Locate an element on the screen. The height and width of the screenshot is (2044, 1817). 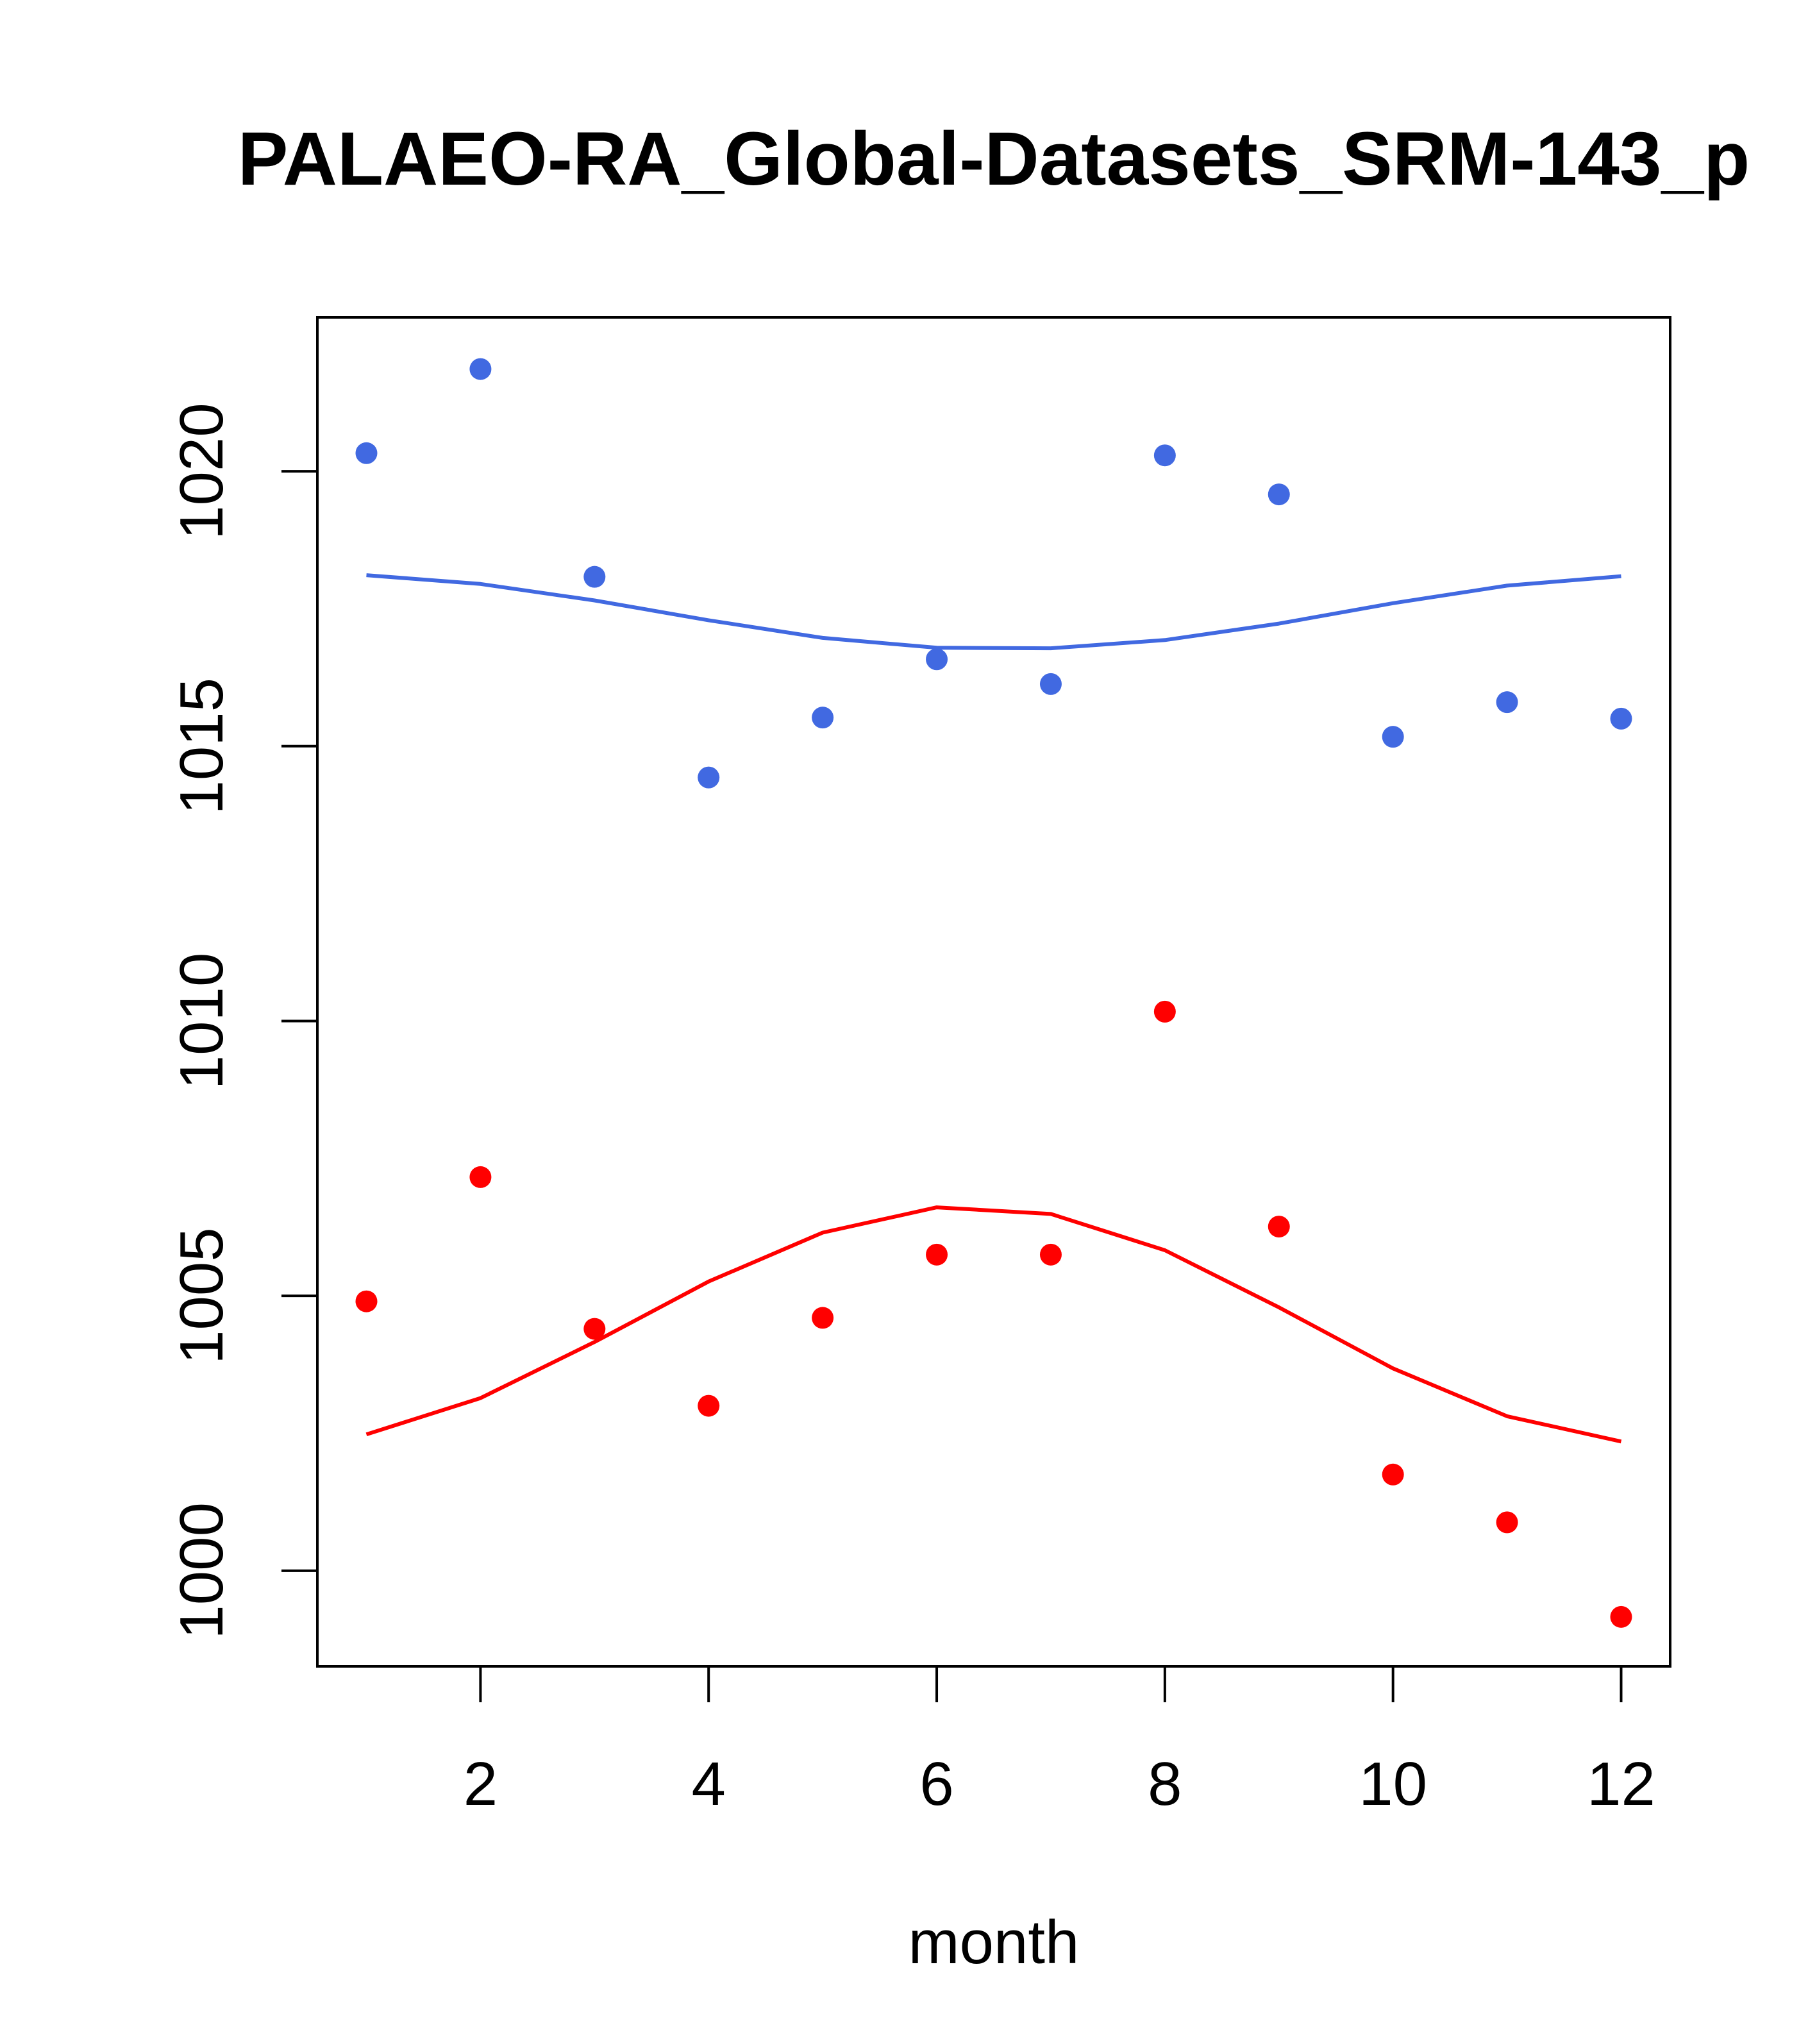
x-axis-label: month is located at coordinates (994, 1942).